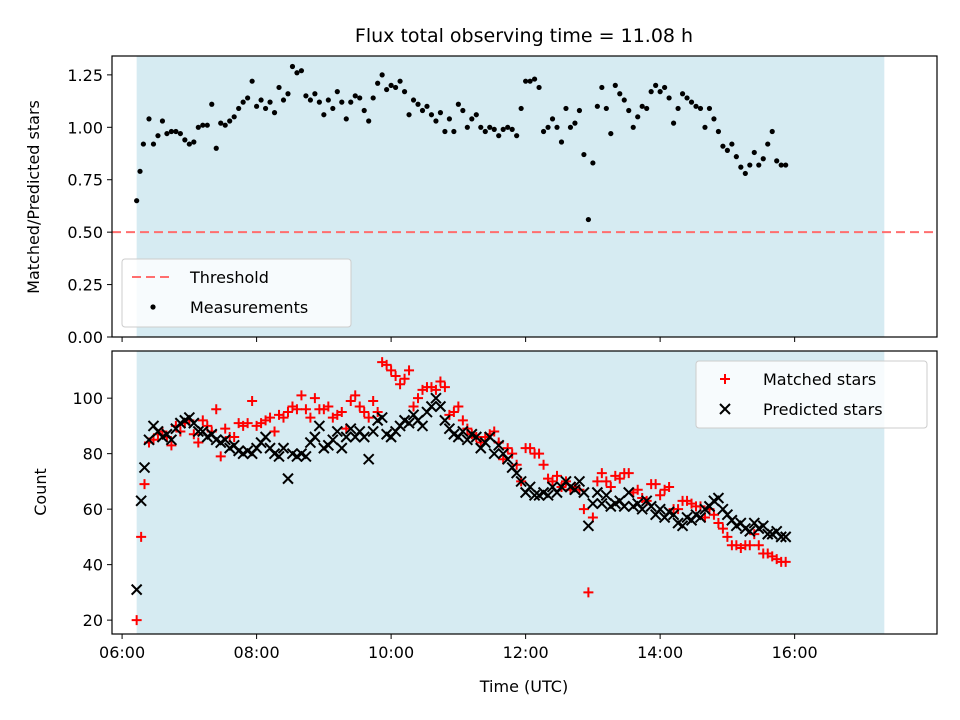 This screenshot has height=720, width=960. Describe the element at coordinates (526, 652) in the screenshot. I see `x-tick-label: 12:00` at that location.